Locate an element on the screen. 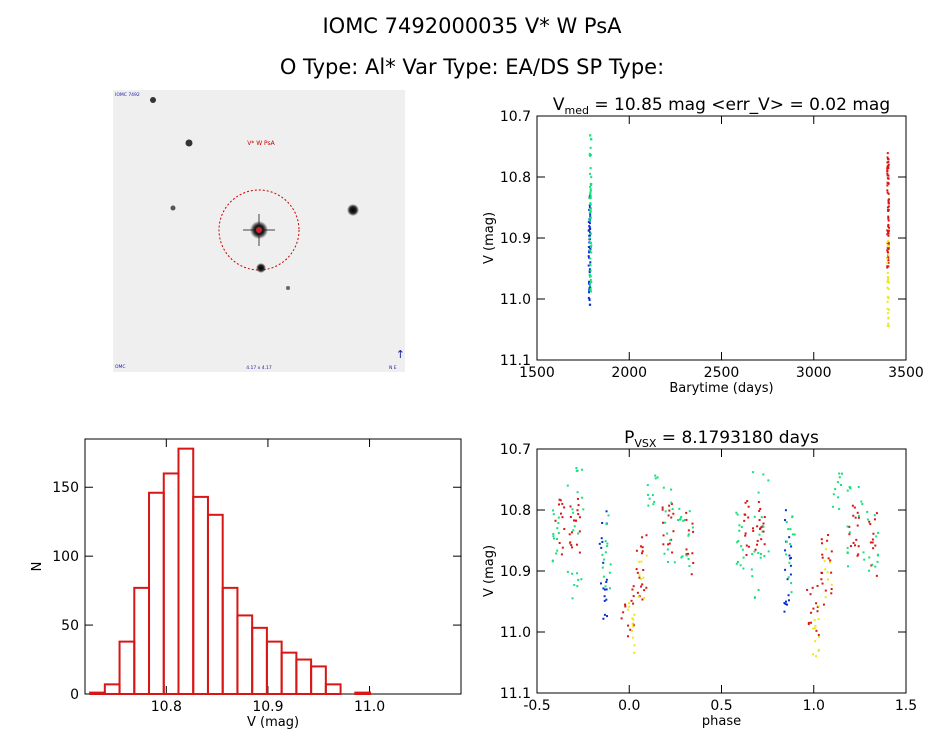 This screenshot has height=747, width=944. y-axis-label: V (mag) is located at coordinates (489, 571).